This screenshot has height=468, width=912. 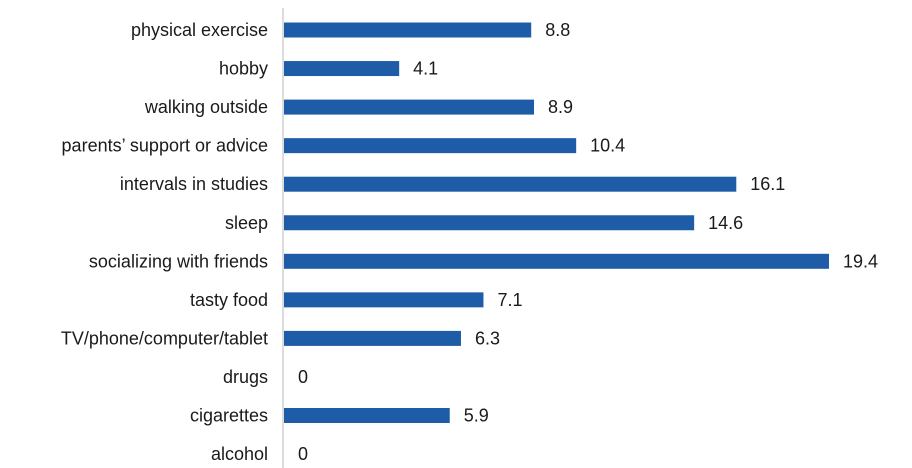 I want to click on data-label: 7.1, so click(x=509, y=300).